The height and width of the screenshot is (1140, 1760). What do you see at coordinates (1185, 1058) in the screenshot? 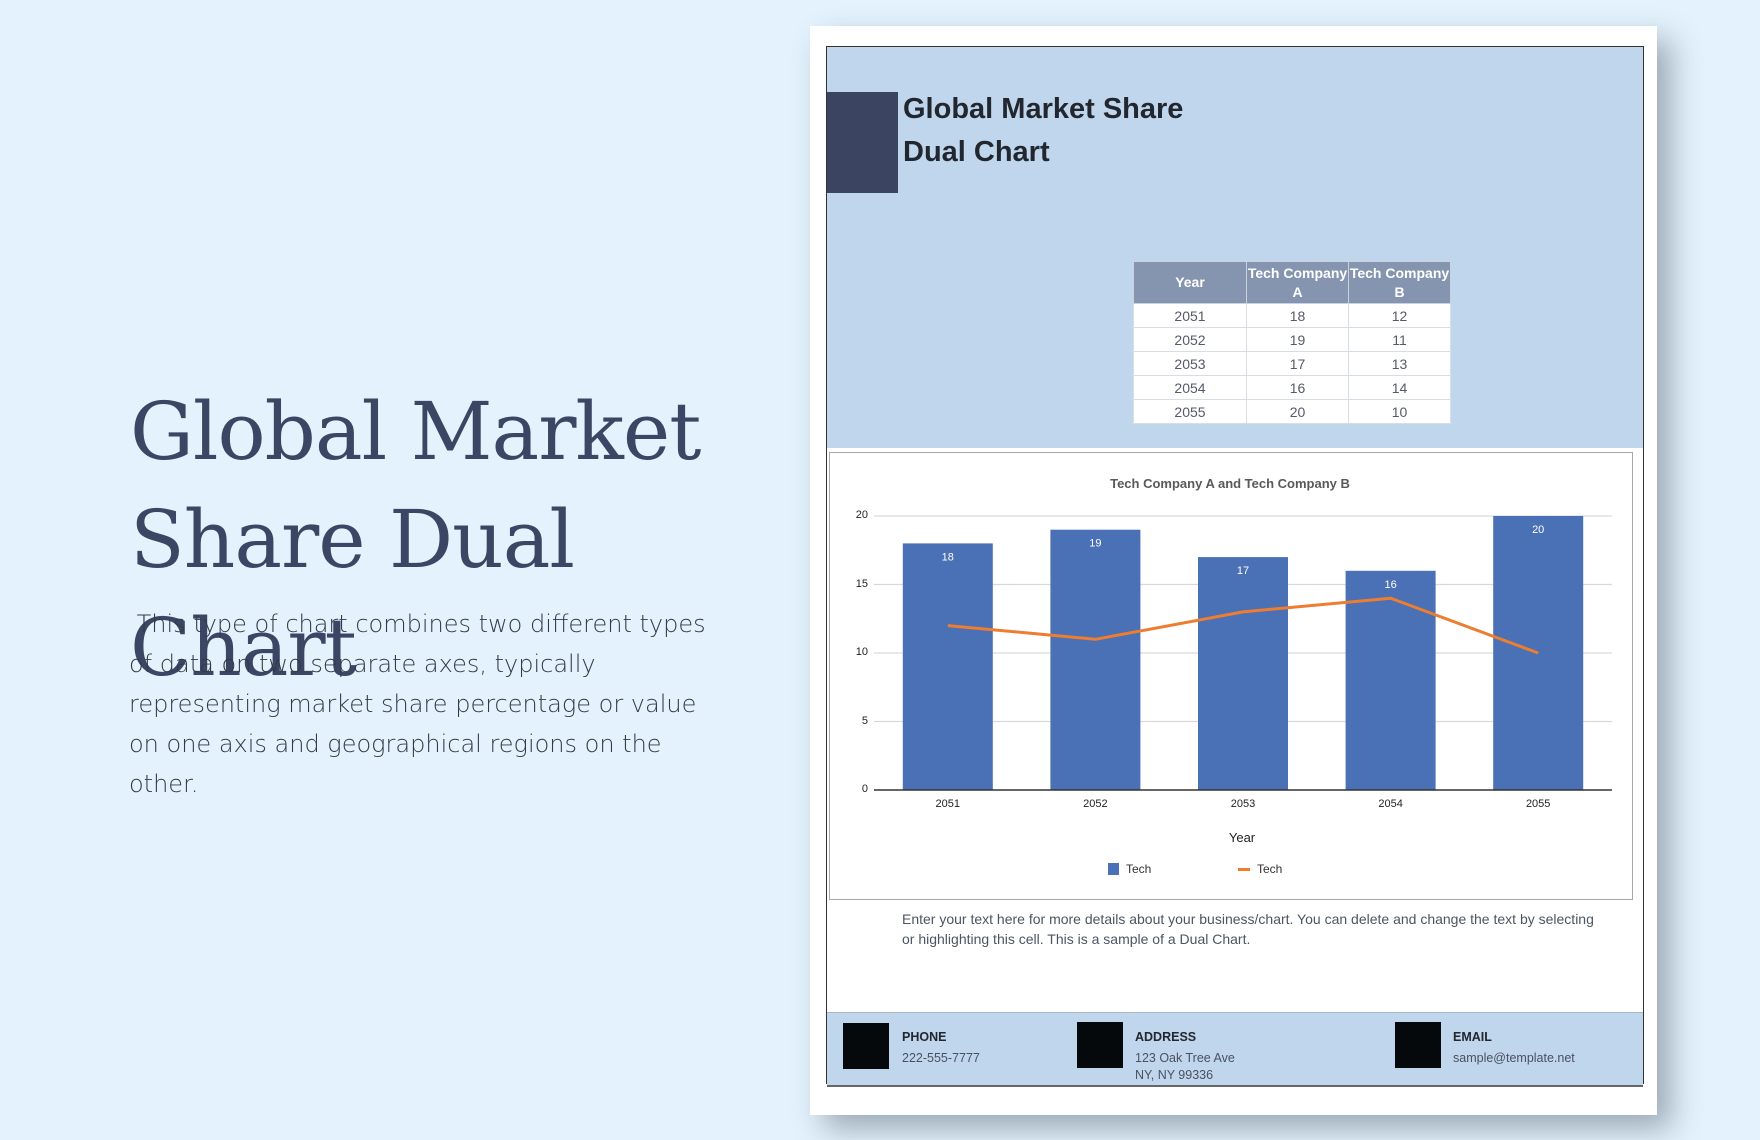
I see `address-line1: 123 Oak Tree Ave` at bounding box center [1185, 1058].